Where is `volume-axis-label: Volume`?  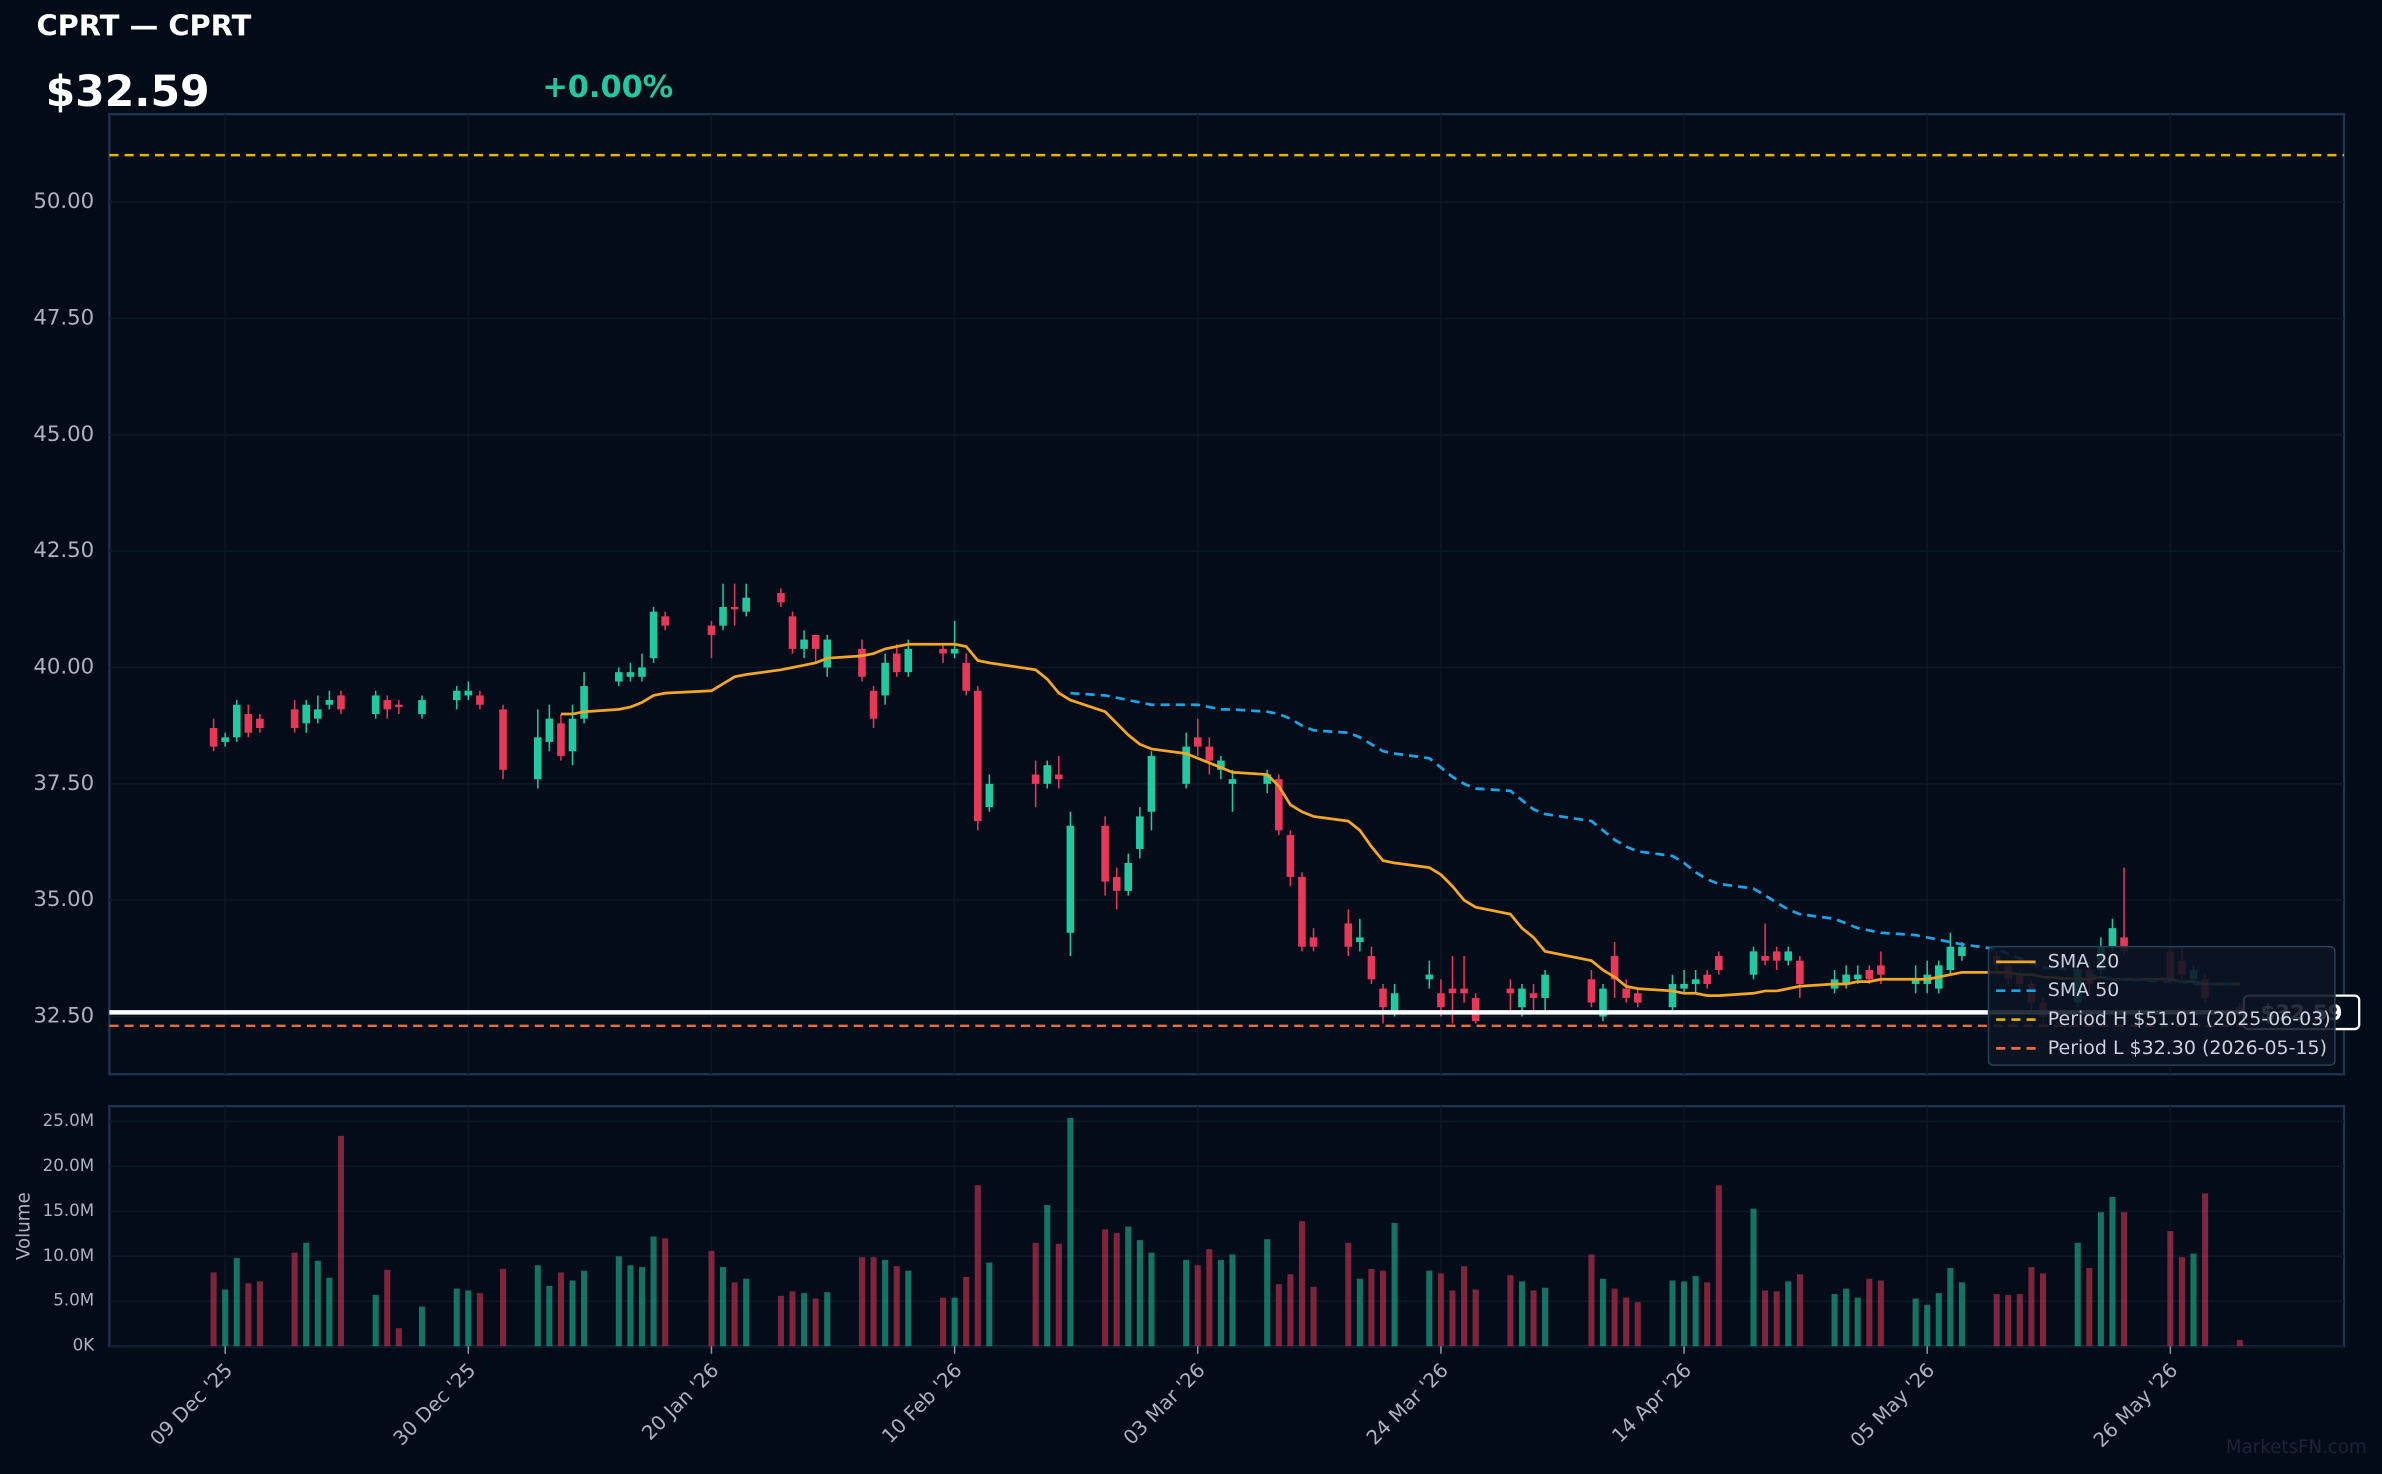 volume-axis-label: Volume is located at coordinates (23, 1226).